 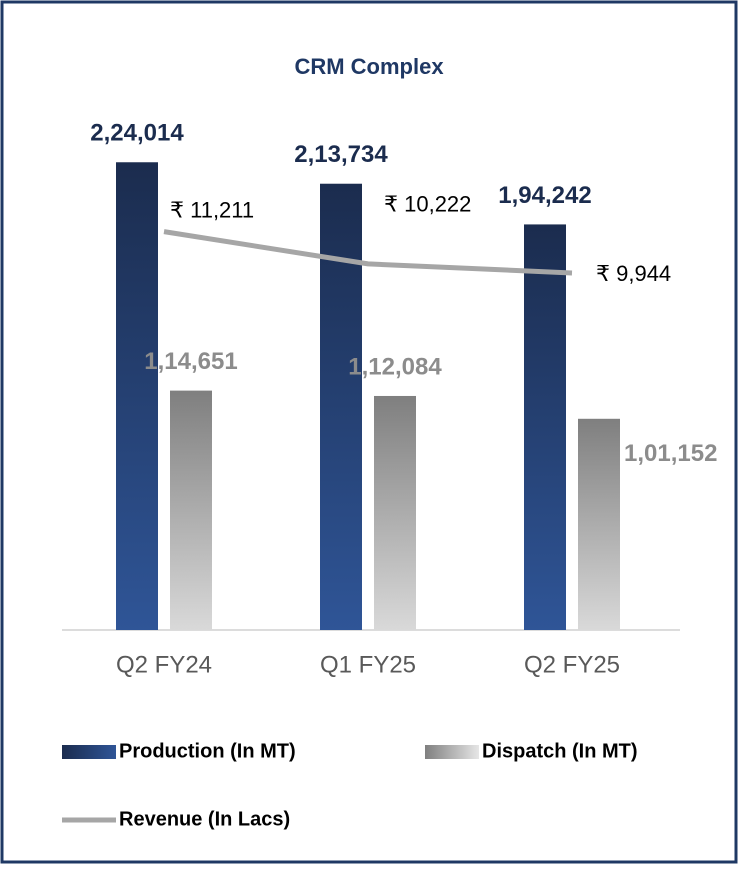 What do you see at coordinates (572, 664) in the screenshot?
I see `x-tick-label: Q2 FY25` at bounding box center [572, 664].